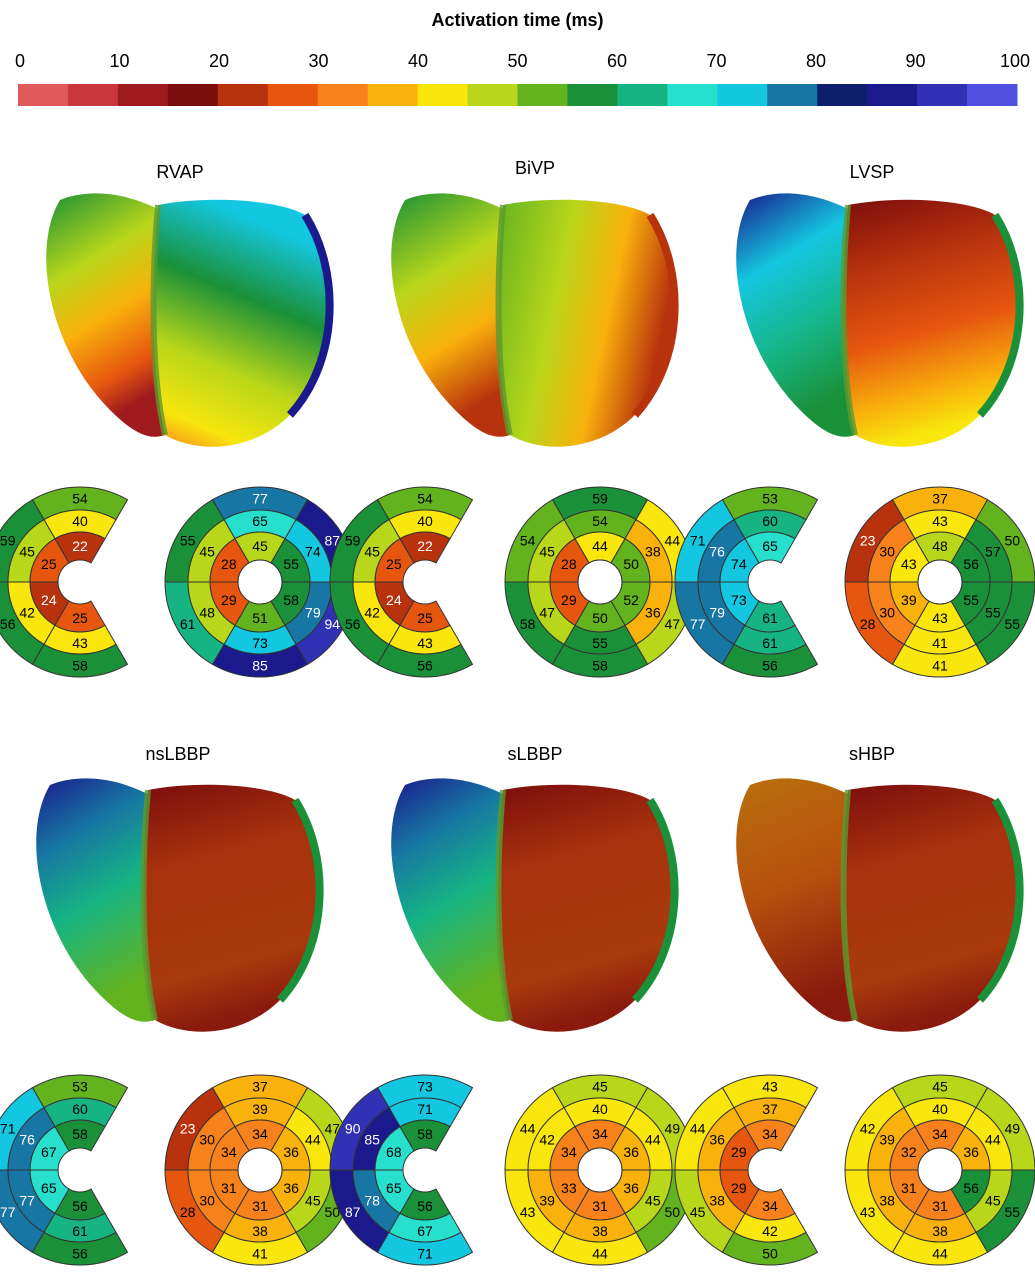 This screenshot has width=1035, height=1285. Describe the element at coordinates (260, 1087) in the screenshot. I see `bullseye-value: 37` at that location.